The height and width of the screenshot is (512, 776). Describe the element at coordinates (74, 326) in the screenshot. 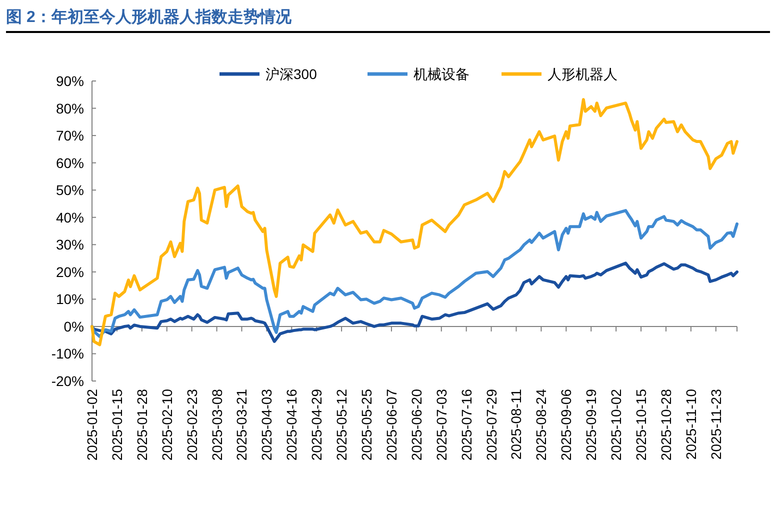

I see `y-tick-label: 0%` at that location.